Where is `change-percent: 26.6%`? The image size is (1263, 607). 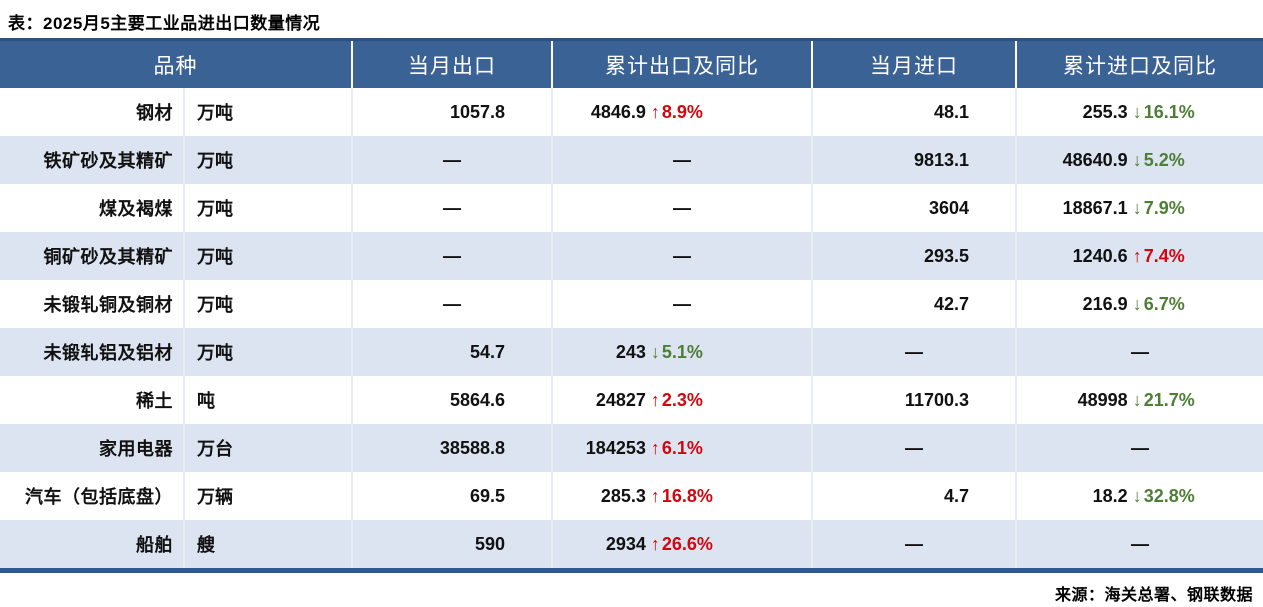 change-percent: 26.6% is located at coordinates (687, 543).